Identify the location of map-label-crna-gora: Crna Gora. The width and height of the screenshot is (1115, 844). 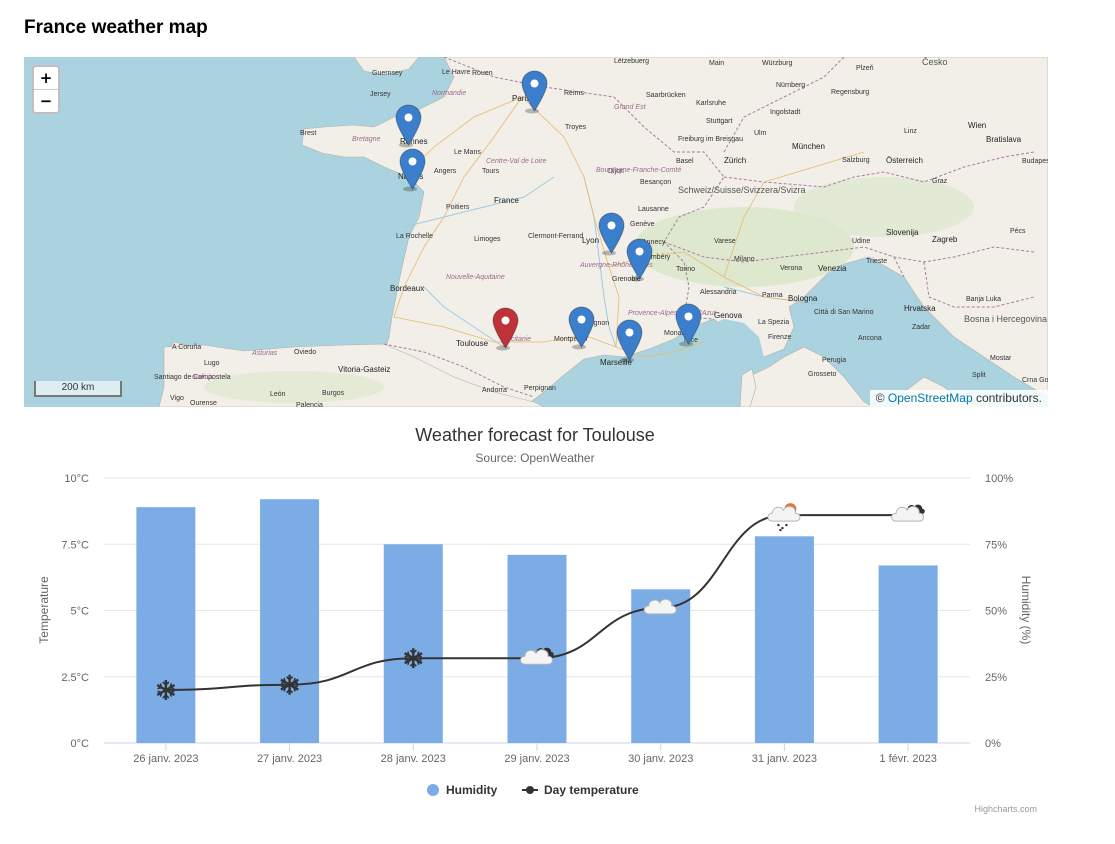
(1035, 380).